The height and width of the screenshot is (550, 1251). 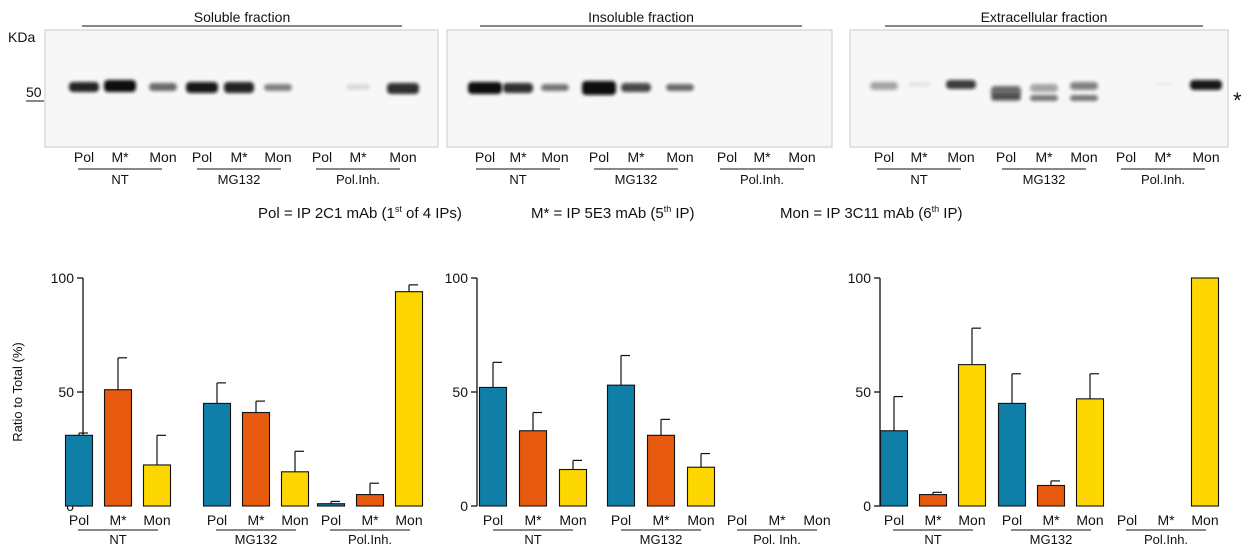 What do you see at coordinates (17, 391) in the screenshot?
I see `y-axis-label: Ratio to Total (%)` at bounding box center [17, 391].